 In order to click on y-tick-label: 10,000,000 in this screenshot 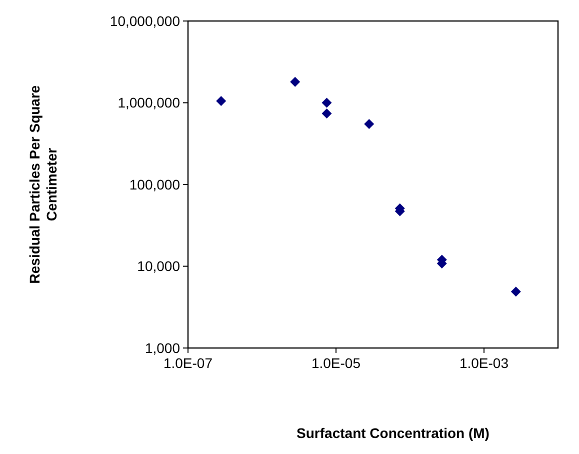, I will do `click(145, 20)`.